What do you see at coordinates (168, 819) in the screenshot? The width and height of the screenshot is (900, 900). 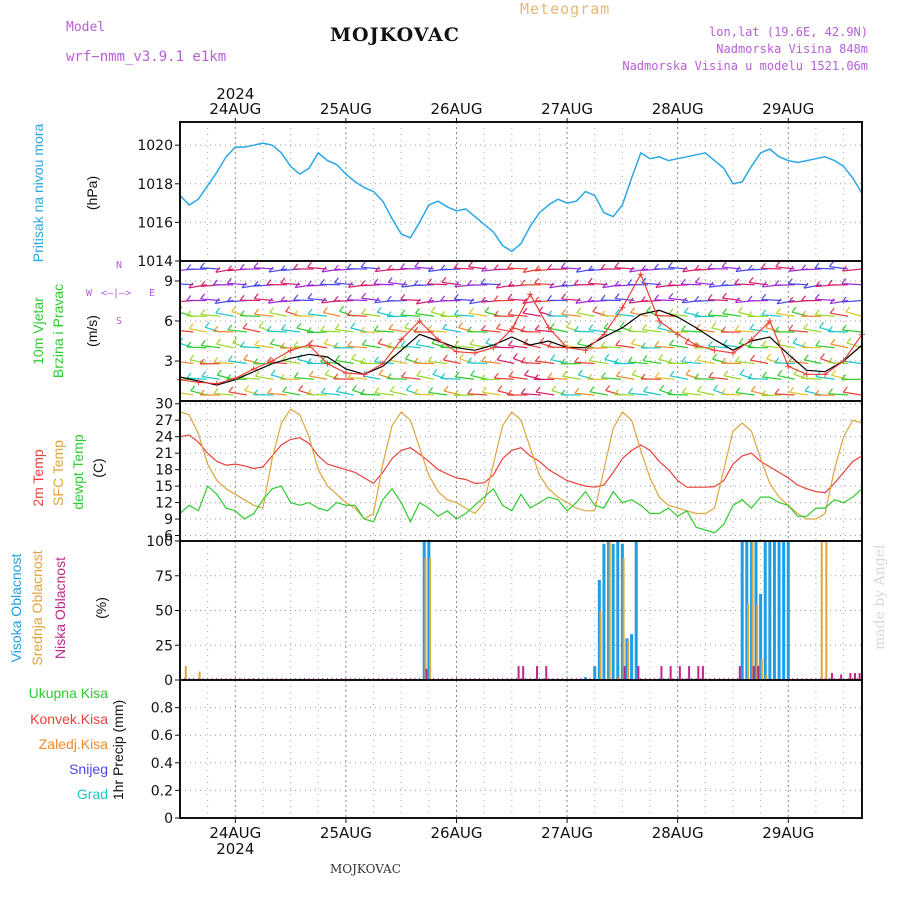 I see `y-tick-label: 0` at bounding box center [168, 819].